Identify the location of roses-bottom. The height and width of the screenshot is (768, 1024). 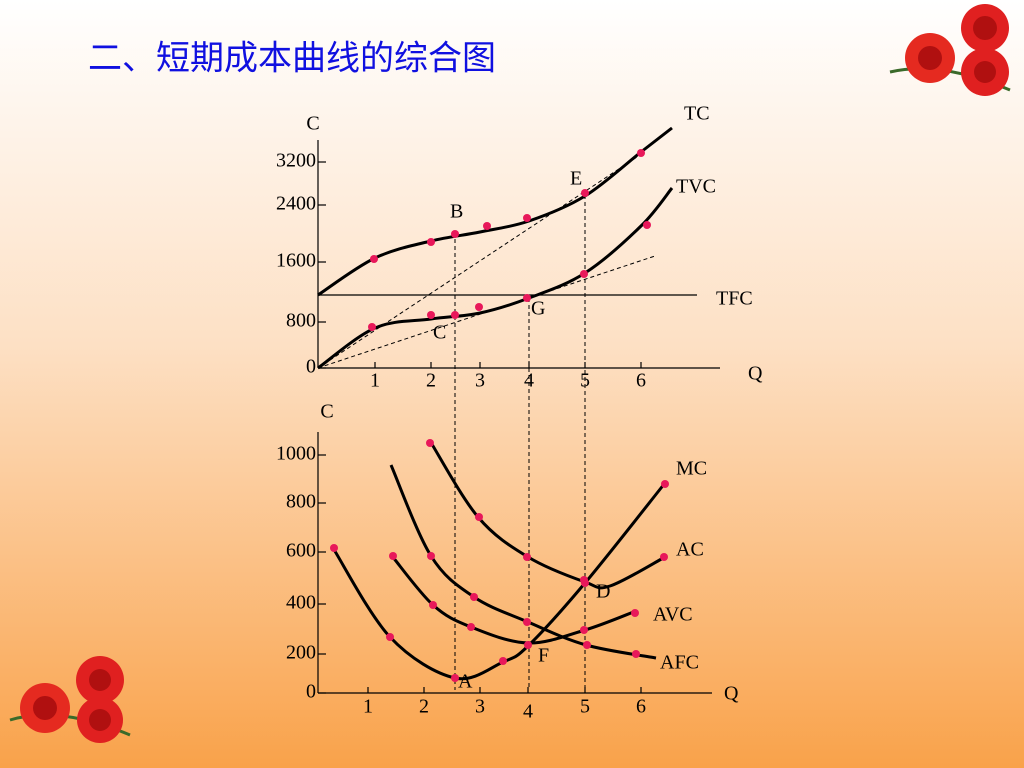
(70, 699).